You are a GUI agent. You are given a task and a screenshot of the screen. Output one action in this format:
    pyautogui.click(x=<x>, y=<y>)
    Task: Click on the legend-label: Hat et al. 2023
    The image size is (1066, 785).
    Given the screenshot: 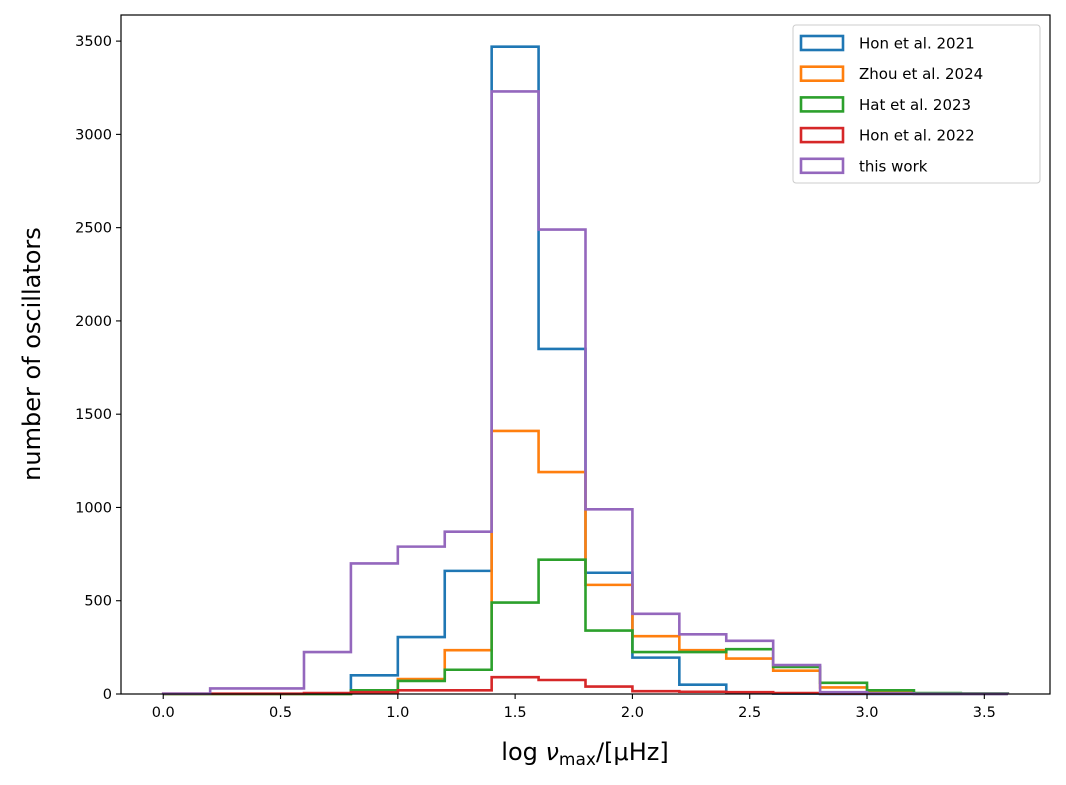 What is the action you would take?
    pyautogui.click(x=915, y=105)
    